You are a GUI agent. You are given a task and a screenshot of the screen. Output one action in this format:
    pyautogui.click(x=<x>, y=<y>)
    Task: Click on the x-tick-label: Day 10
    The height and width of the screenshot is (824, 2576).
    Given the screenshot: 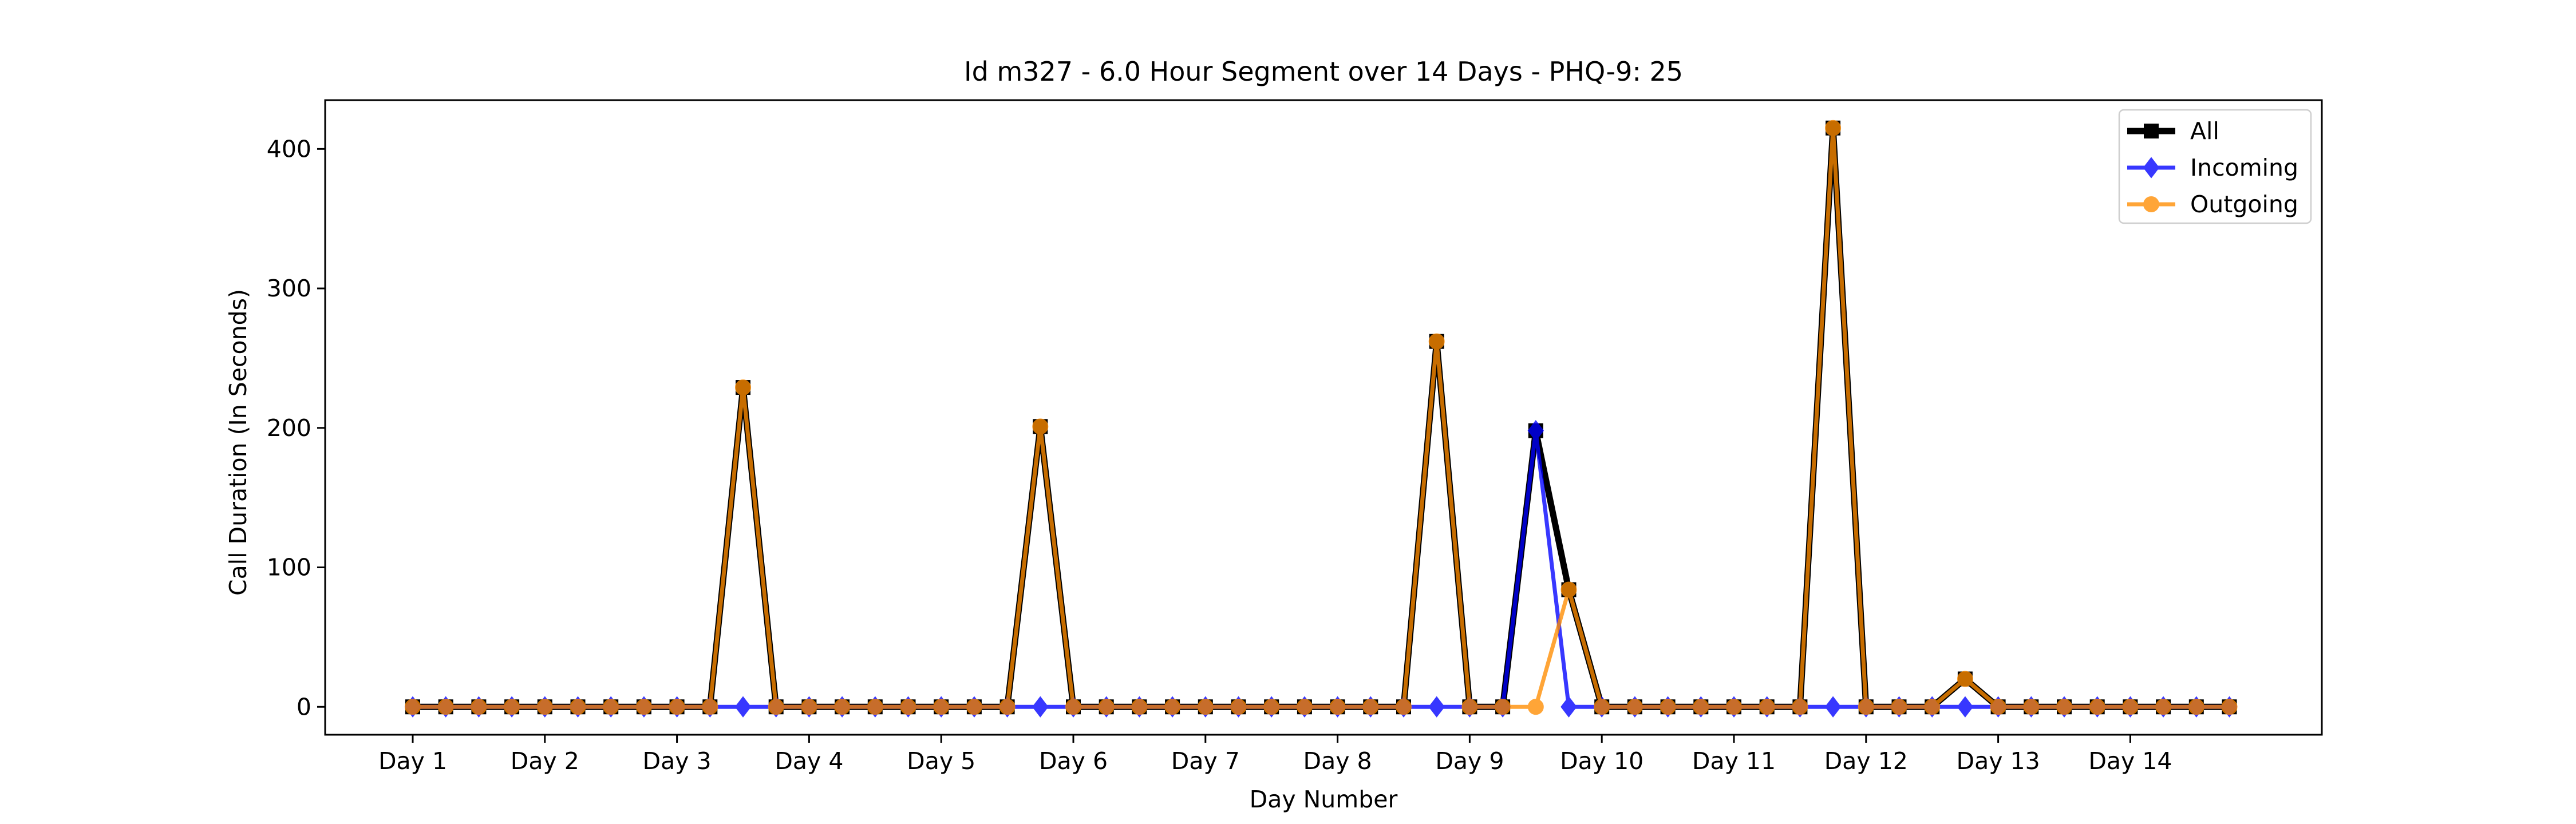 What is the action you would take?
    pyautogui.click(x=1601, y=761)
    